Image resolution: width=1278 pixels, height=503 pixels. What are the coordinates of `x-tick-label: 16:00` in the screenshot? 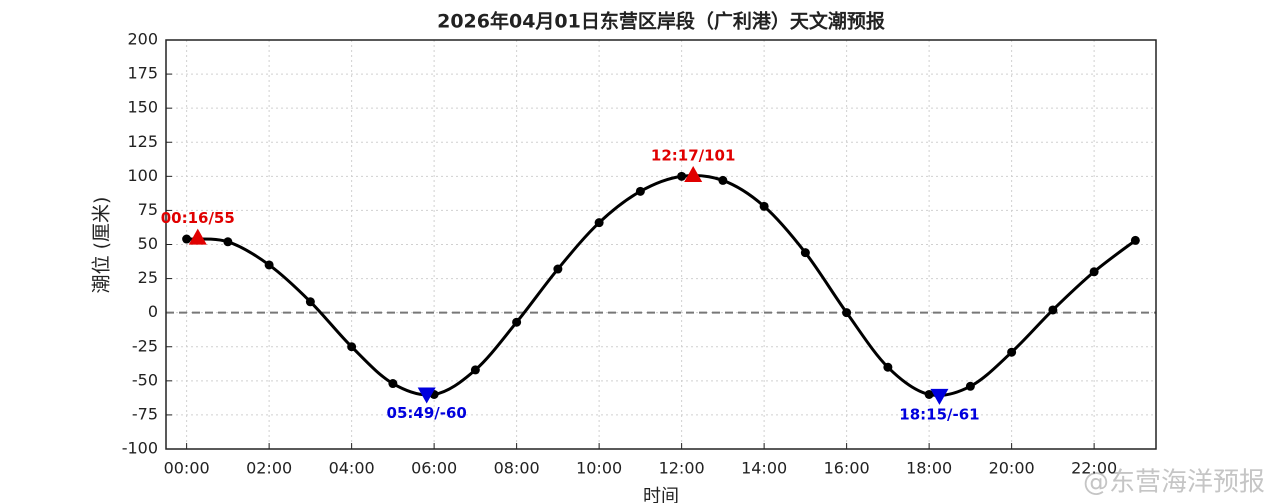 It's located at (847, 468).